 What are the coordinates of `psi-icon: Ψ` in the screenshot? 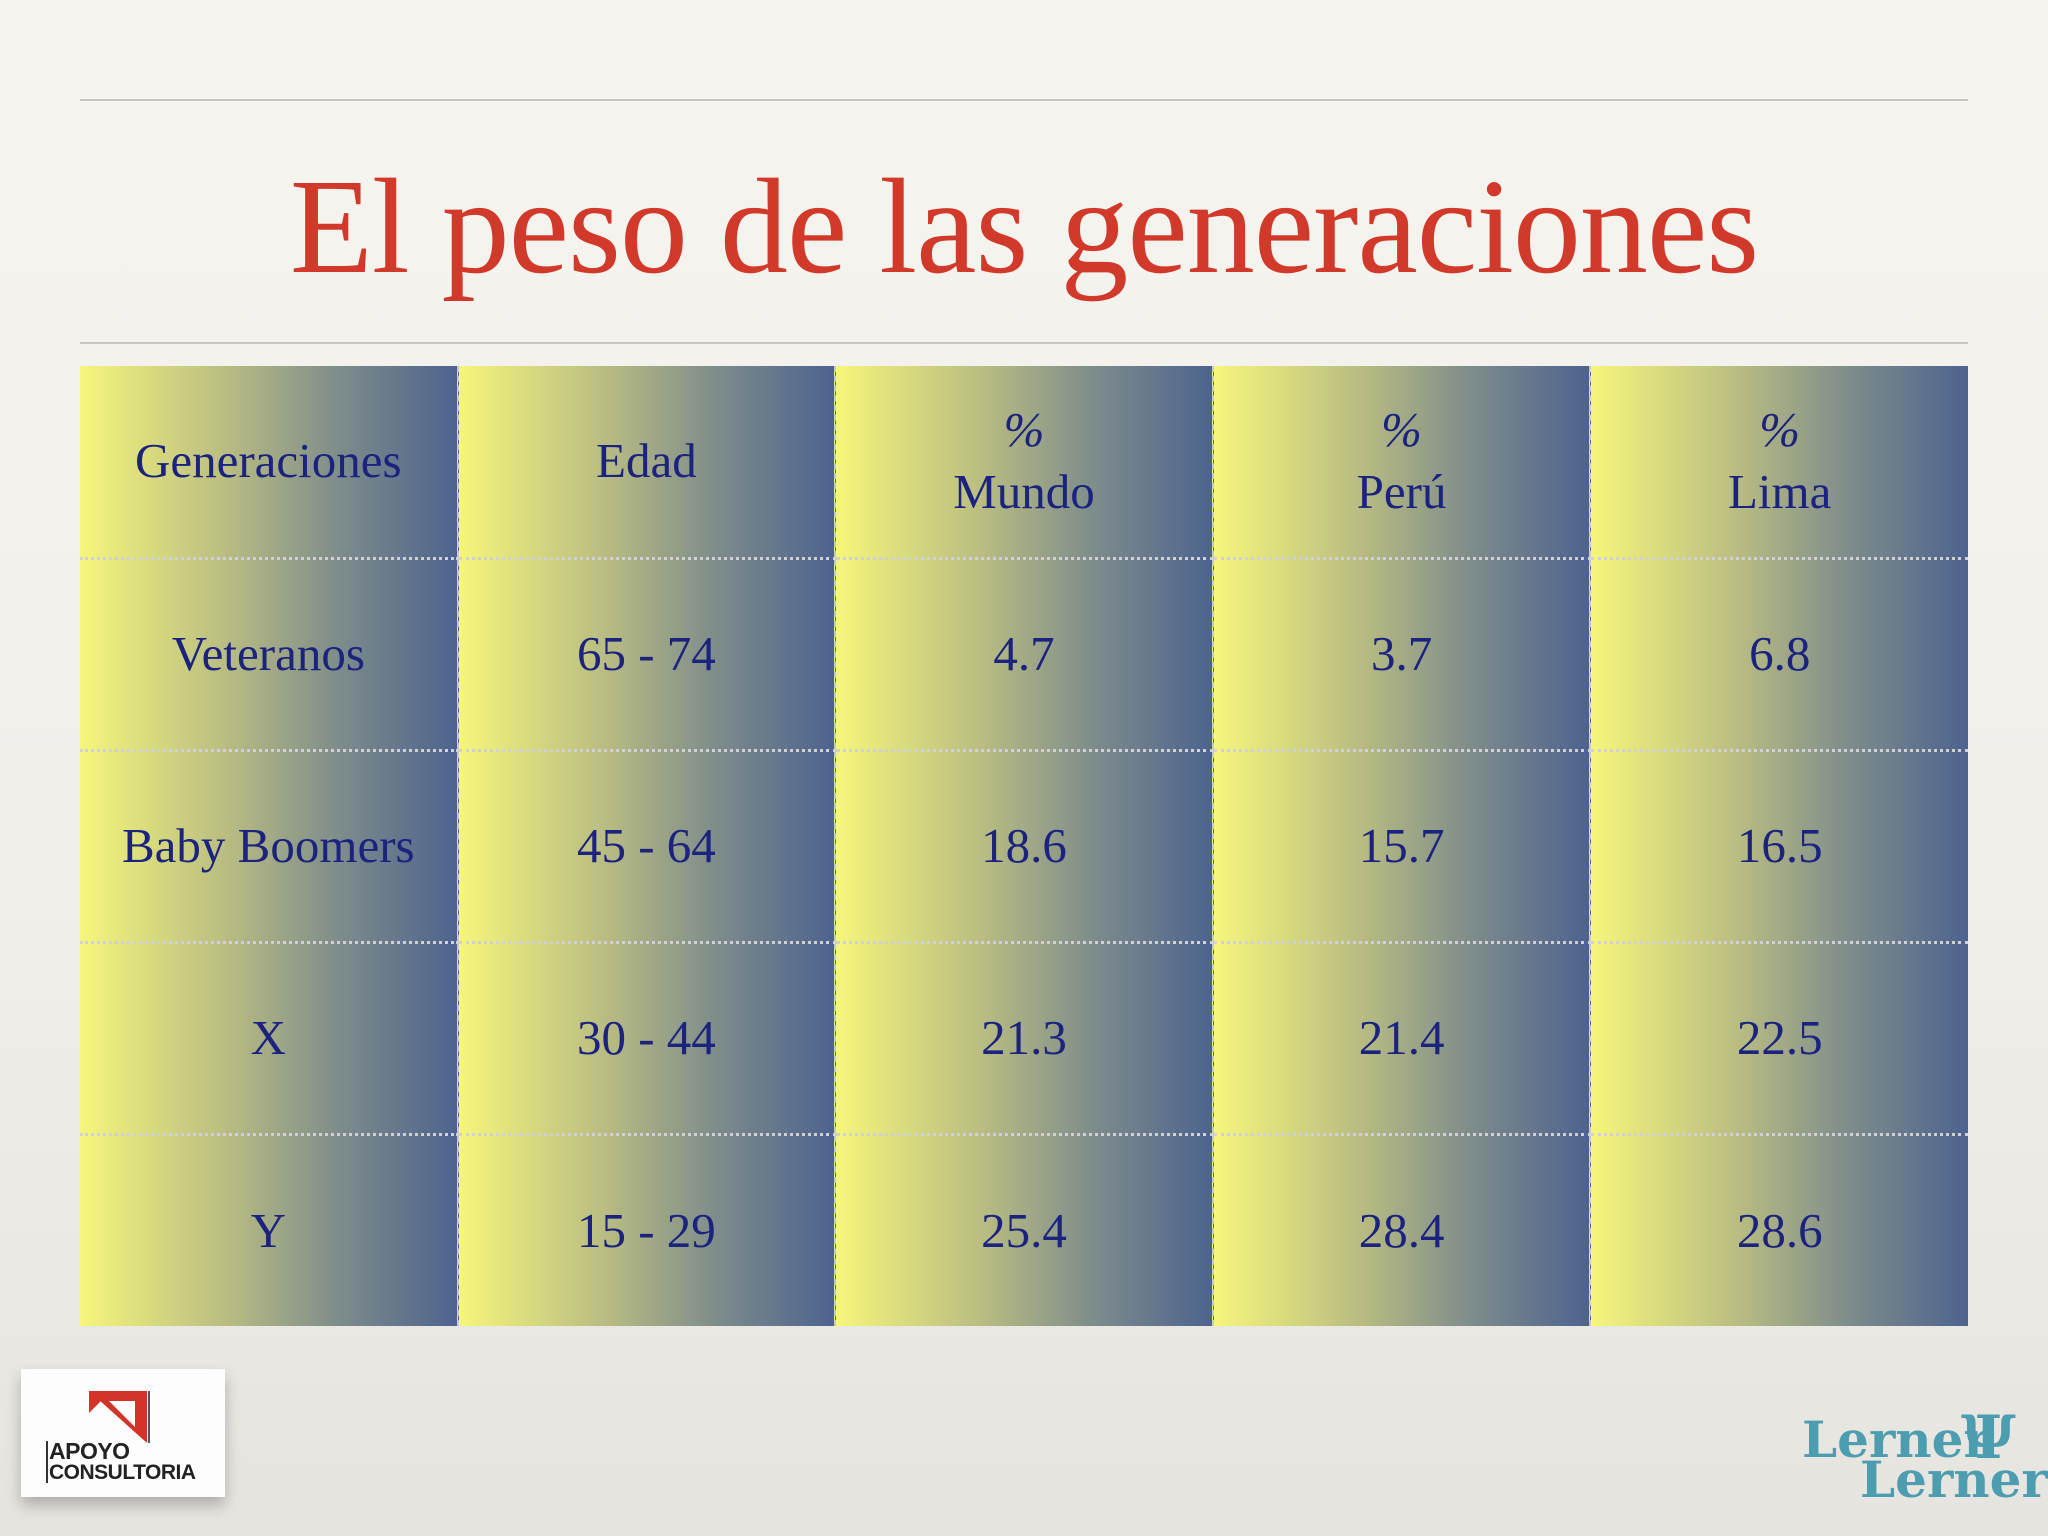 It's located at (1988, 1438).